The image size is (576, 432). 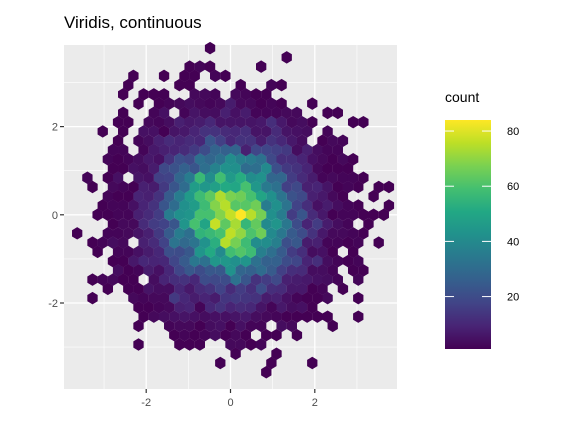 I want to click on legend-tick-label: 40, so click(x=513, y=242).